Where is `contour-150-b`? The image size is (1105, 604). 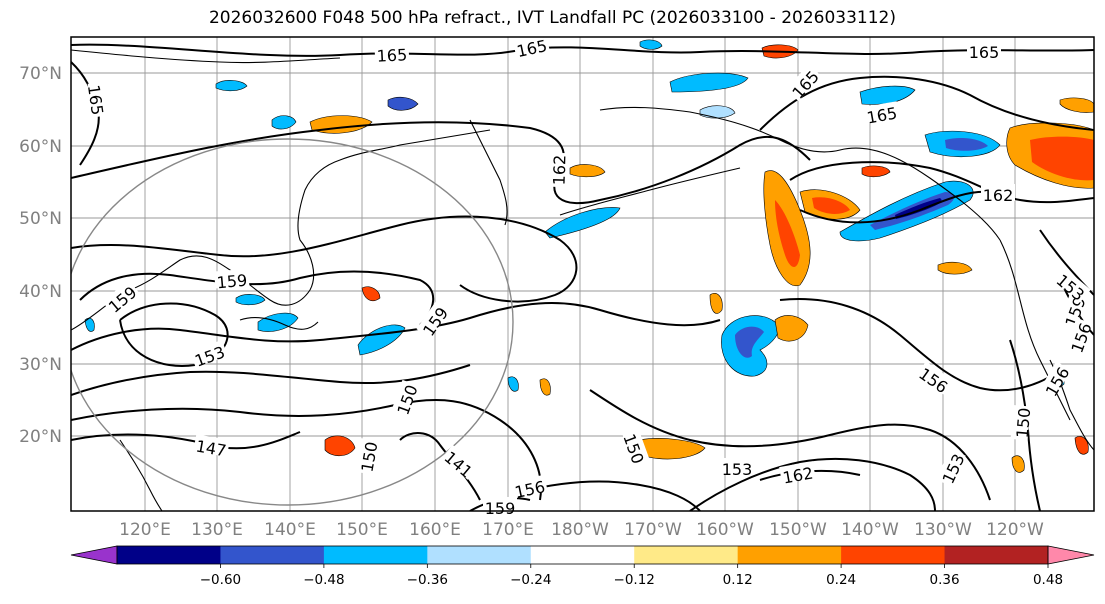 contour-150-b is located at coordinates (790, 445).